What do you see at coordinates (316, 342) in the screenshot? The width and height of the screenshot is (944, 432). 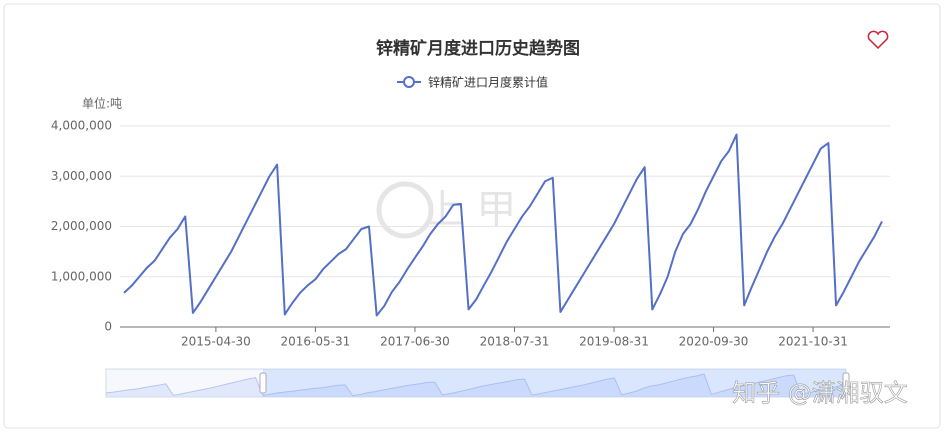 I see `x-tick-label: 2016-05-31` at bounding box center [316, 342].